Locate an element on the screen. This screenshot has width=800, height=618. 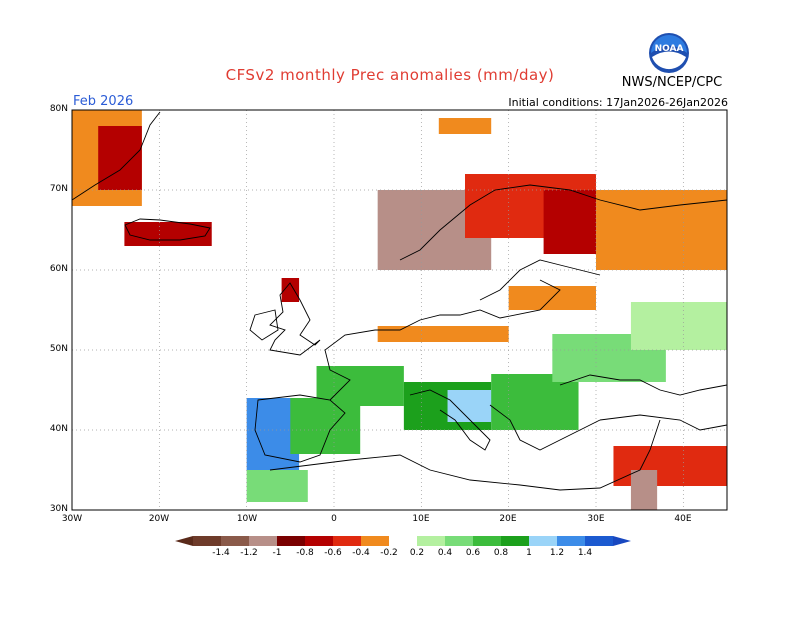
lon-label: 0 is located at coordinates (334, 519).